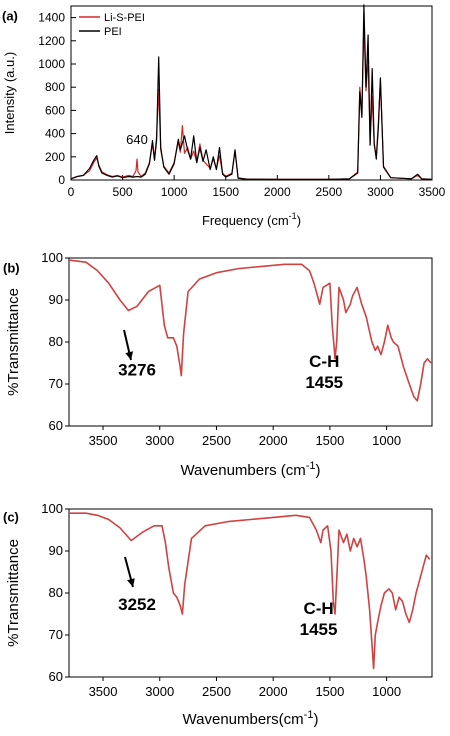  I want to click on panel-letter: (b), so click(11, 268).